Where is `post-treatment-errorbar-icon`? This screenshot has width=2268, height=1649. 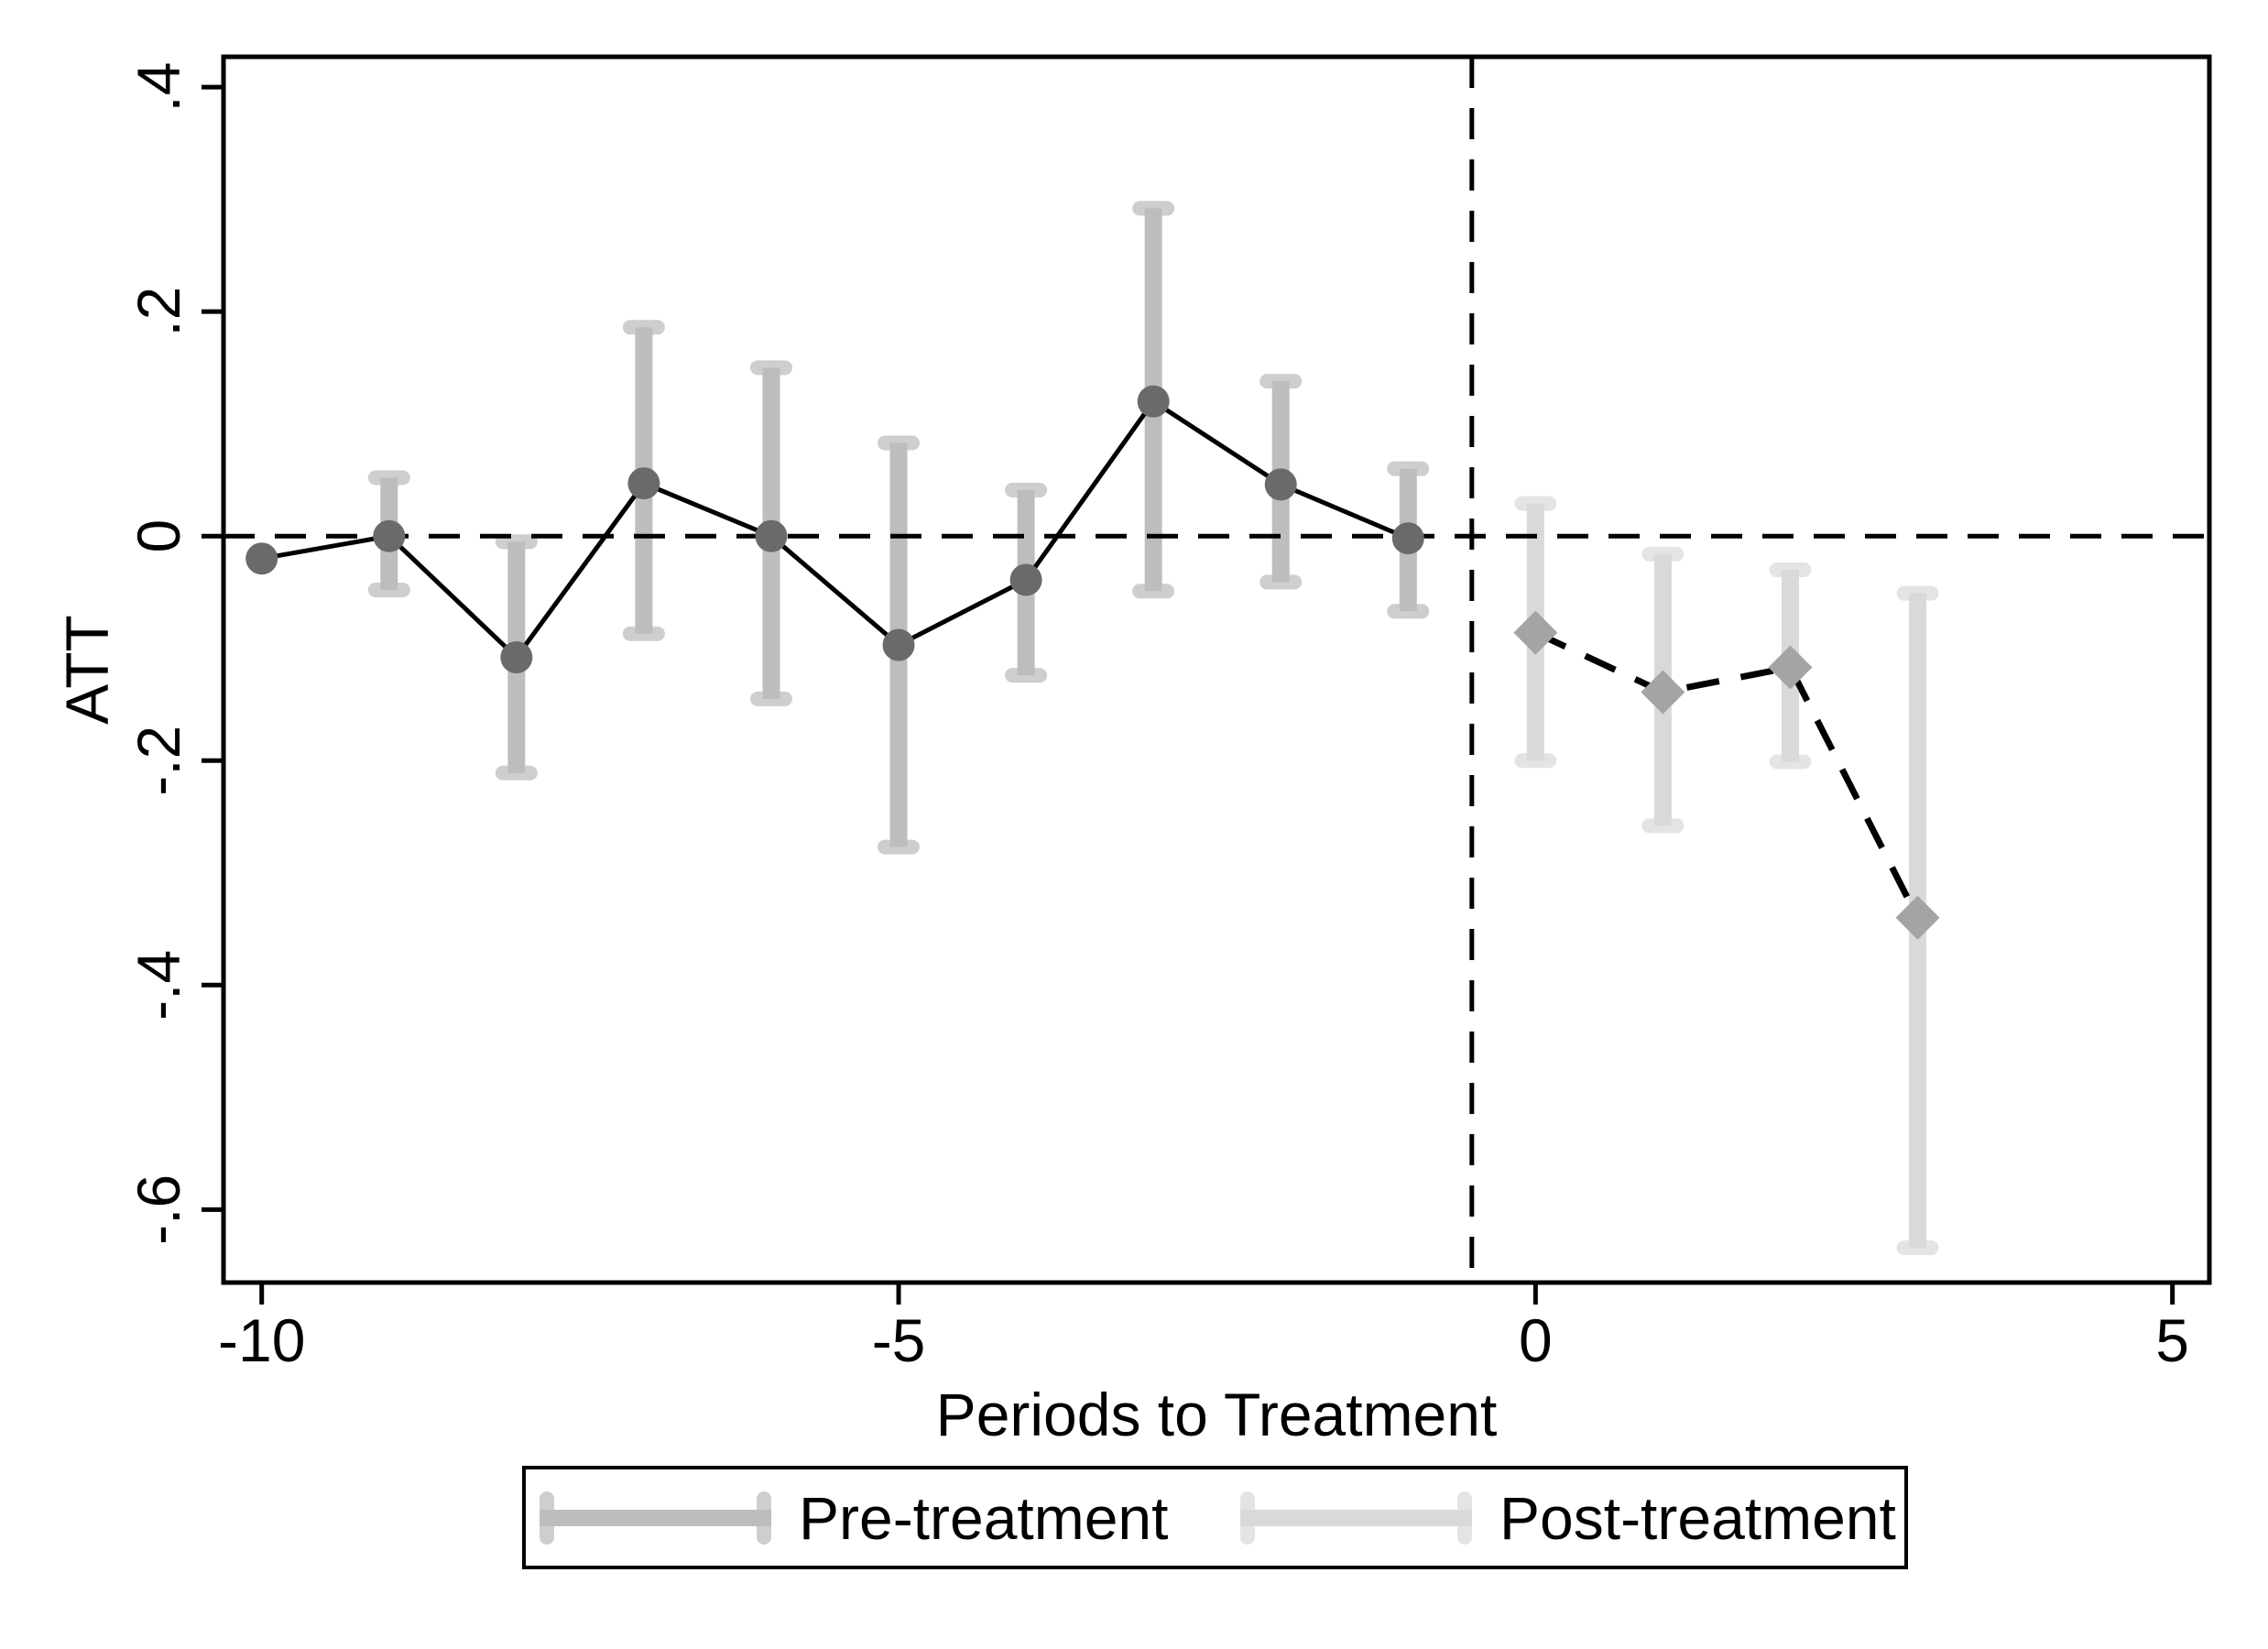 post-treatment-errorbar-icon is located at coordinates (1356, 1518).